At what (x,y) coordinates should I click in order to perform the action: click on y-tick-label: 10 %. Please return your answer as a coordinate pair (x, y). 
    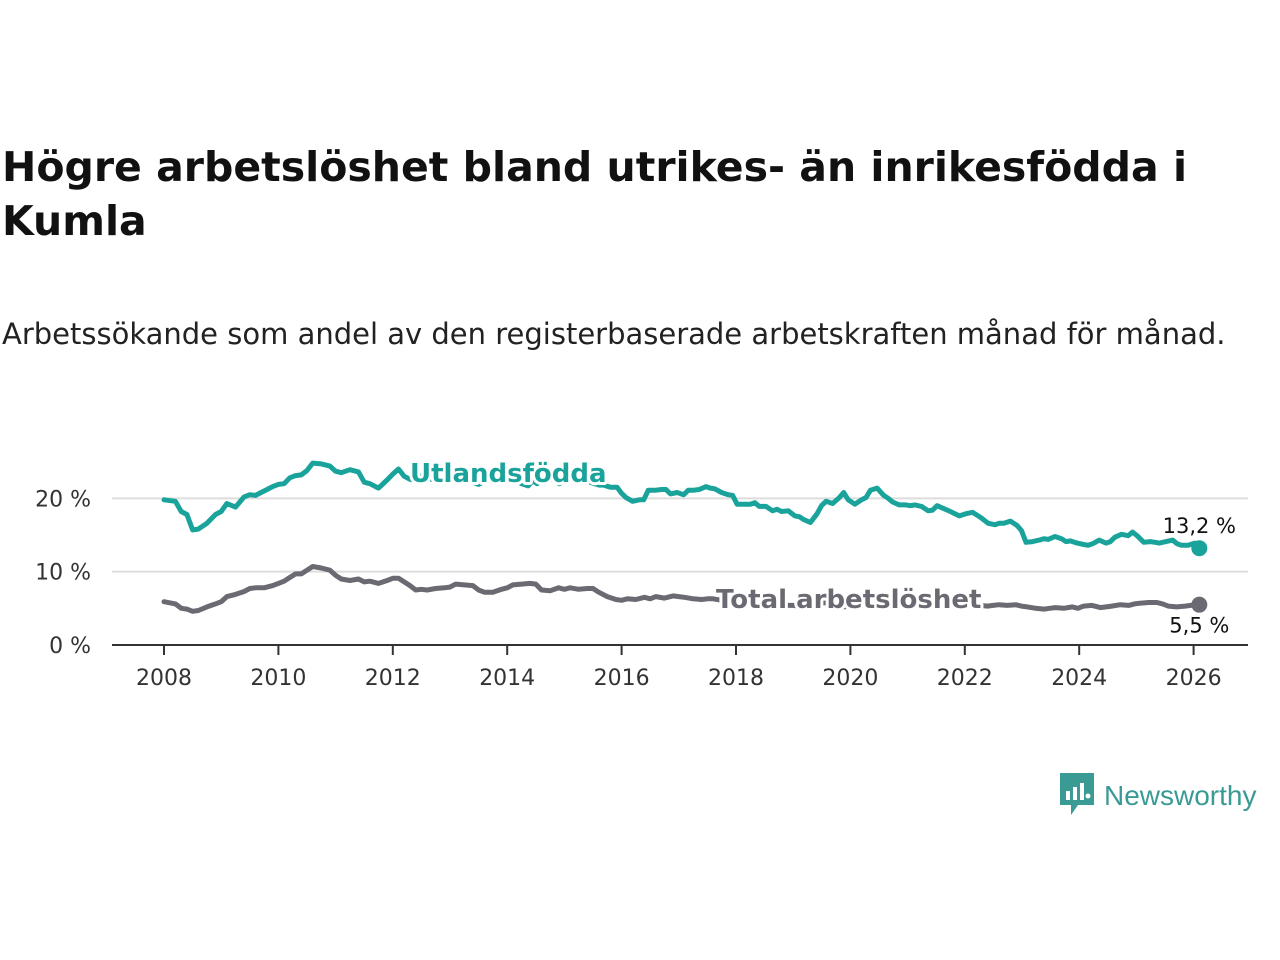
    Looking at the image, I should click on (63, 573).